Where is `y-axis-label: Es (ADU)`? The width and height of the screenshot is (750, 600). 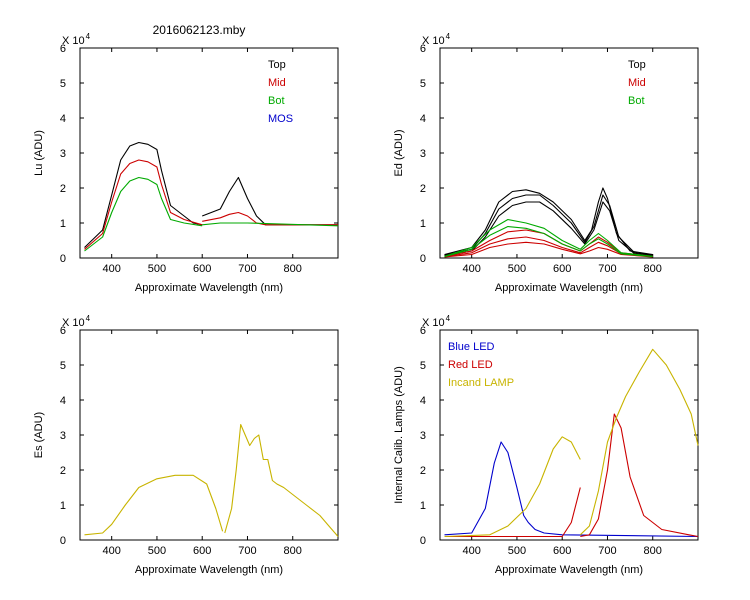 y-axis-label: Es (ADU) is located at coordinates (39, 435).